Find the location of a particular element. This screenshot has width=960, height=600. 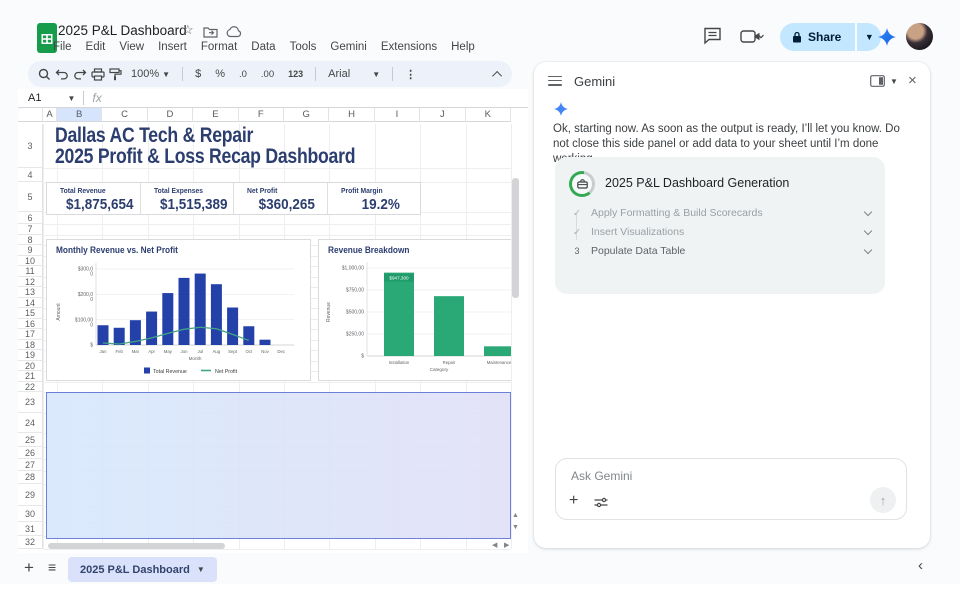

format-currency-icon: $ is located at coordinates (198, 74).